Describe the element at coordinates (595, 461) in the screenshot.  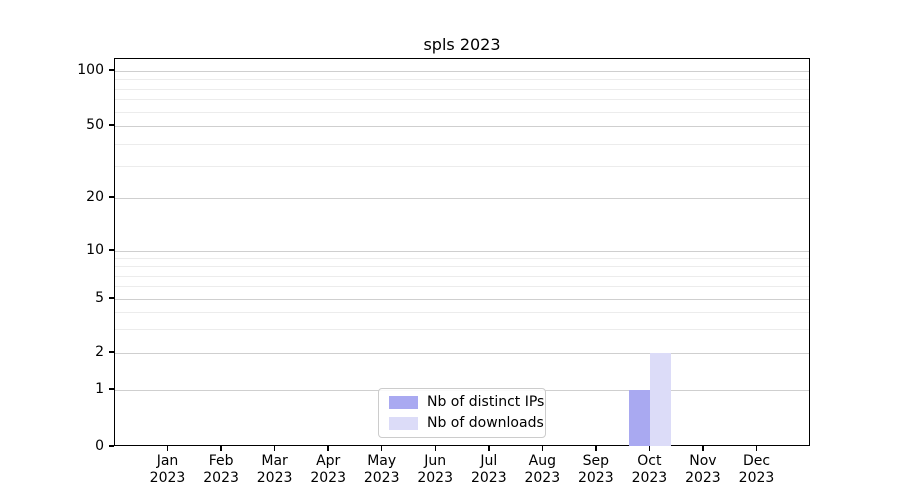
I see `x-tick-month: Sep` at that location.